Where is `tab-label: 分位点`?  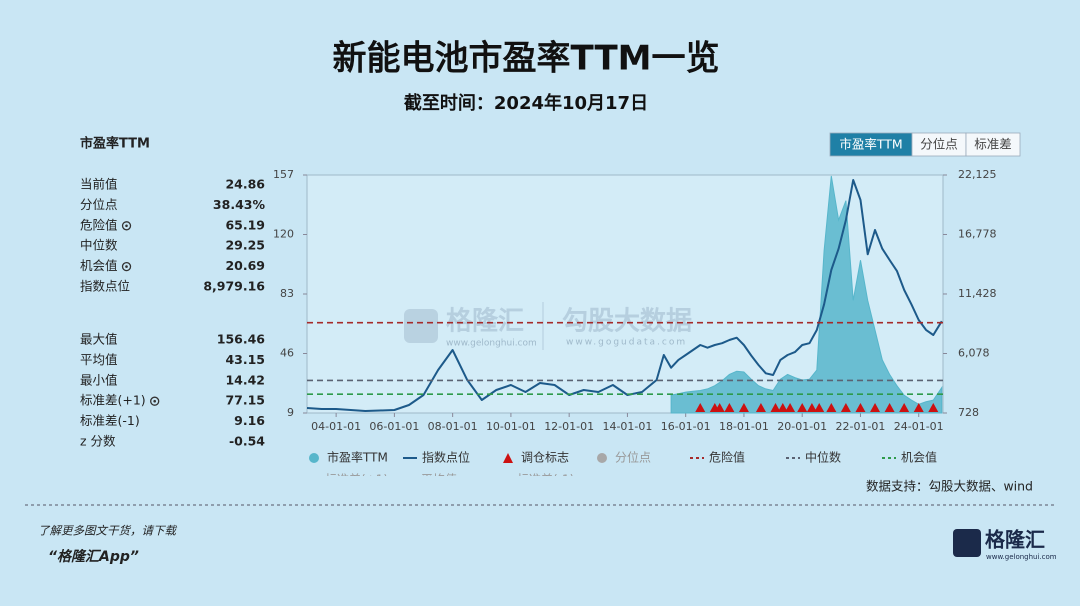 tab-label: 分位点 is located at coordinates (939, 144).